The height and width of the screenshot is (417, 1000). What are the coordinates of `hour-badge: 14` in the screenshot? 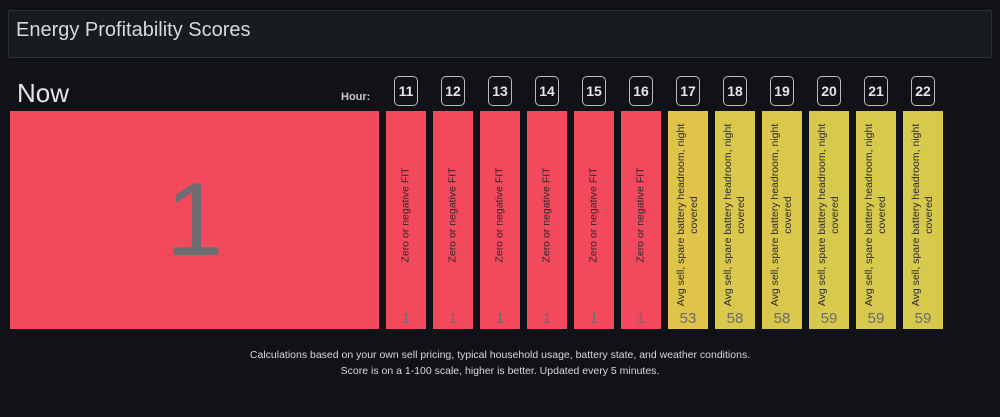 It's located at (547, 91).